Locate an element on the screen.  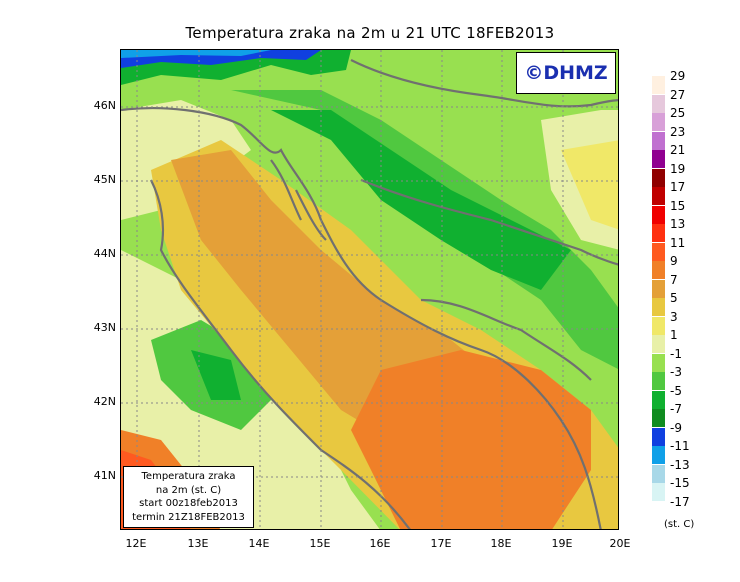
legend-label: -5 is located at coordinates (676, 390).